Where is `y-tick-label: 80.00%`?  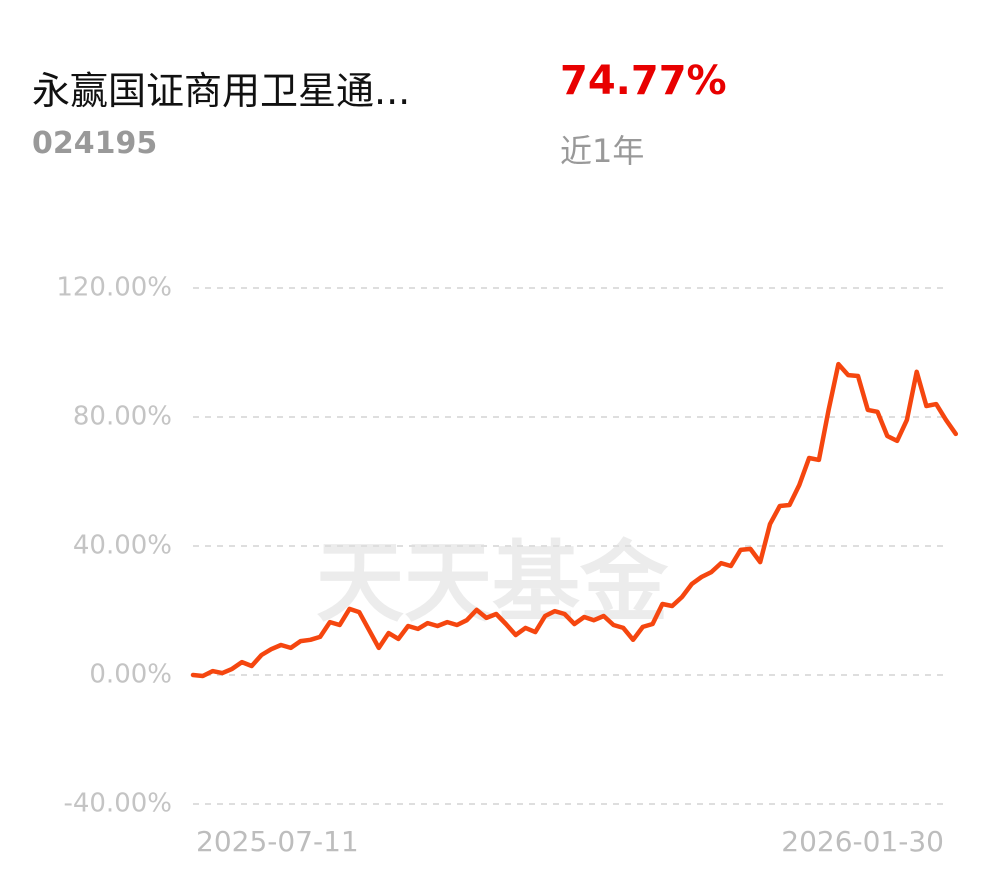 y-tick-label: 80.00% is located at coordinates (122, 417).